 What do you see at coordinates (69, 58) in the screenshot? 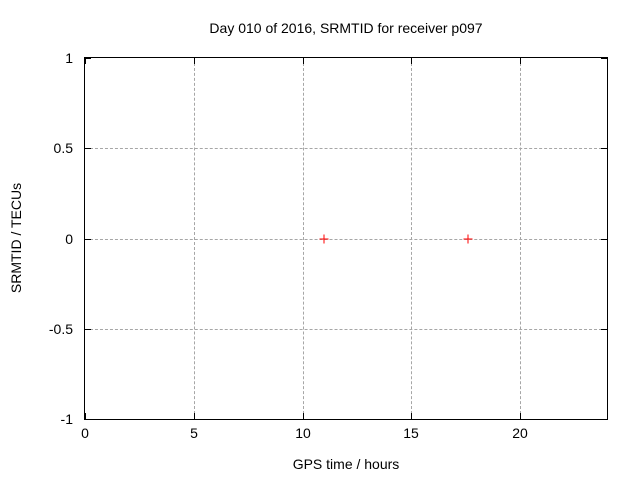
I see `y-tick-label: 1` at bounding box center [69, 58].